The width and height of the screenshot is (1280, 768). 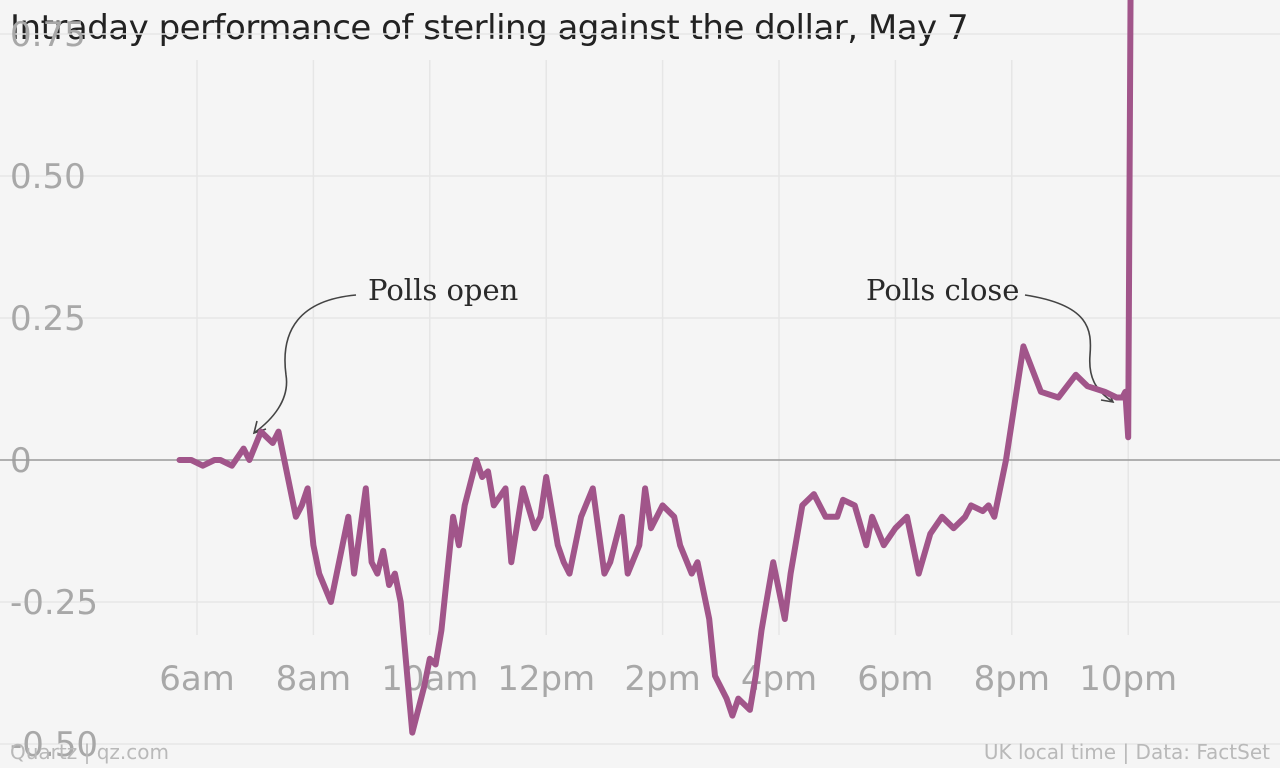 I want to click on y-axis-ticks: +1.25%1.000.750.500.250-0.25-0.50, so click(x=54, y=390).